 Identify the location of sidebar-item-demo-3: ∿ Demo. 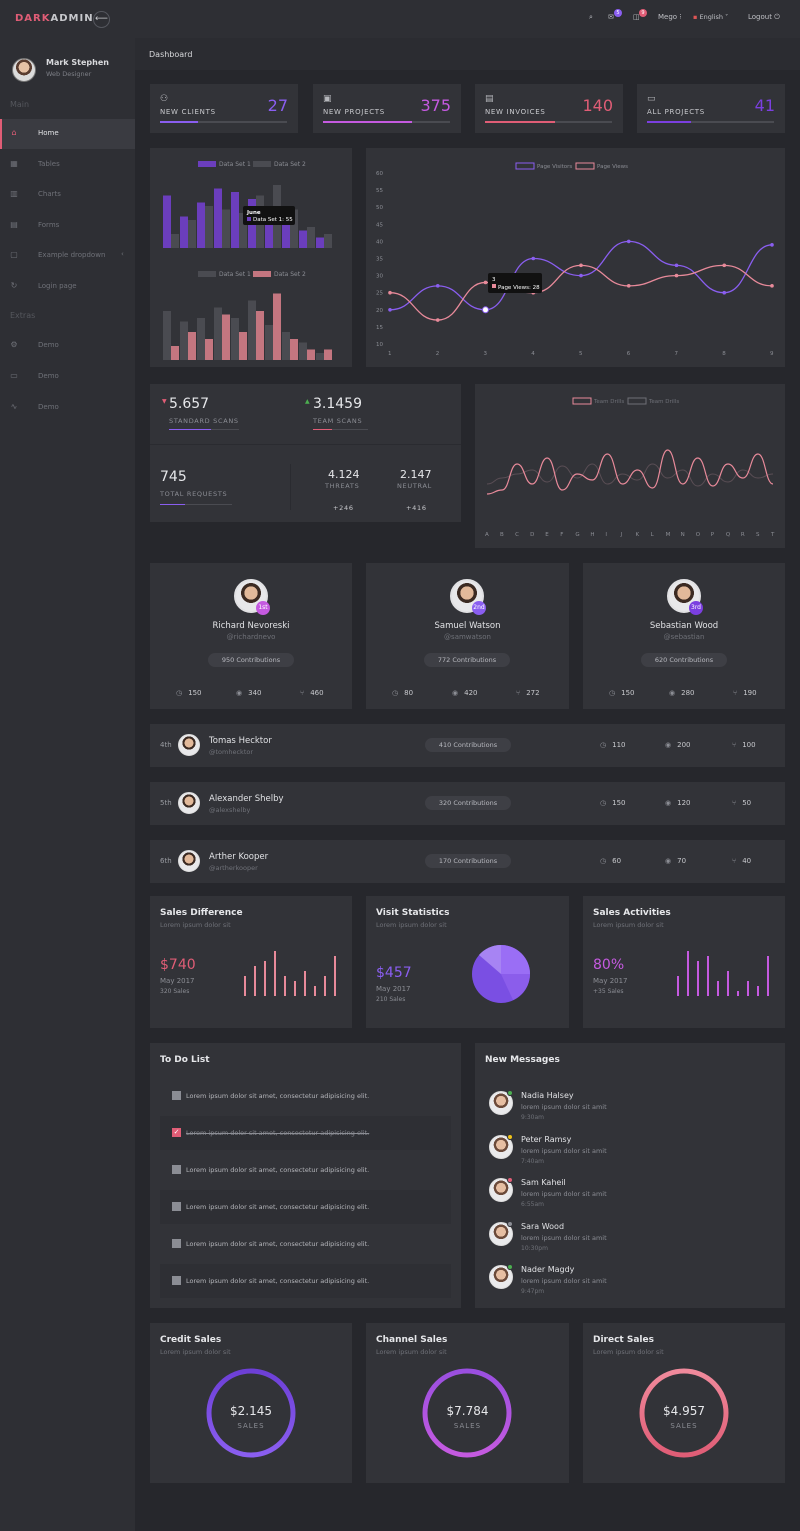
(34, 406).